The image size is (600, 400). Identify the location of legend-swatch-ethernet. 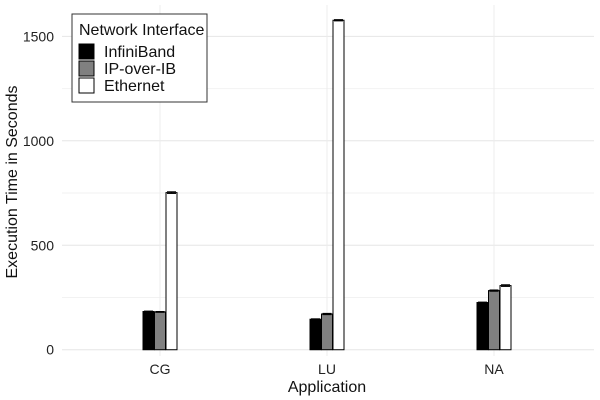
(86, 85).